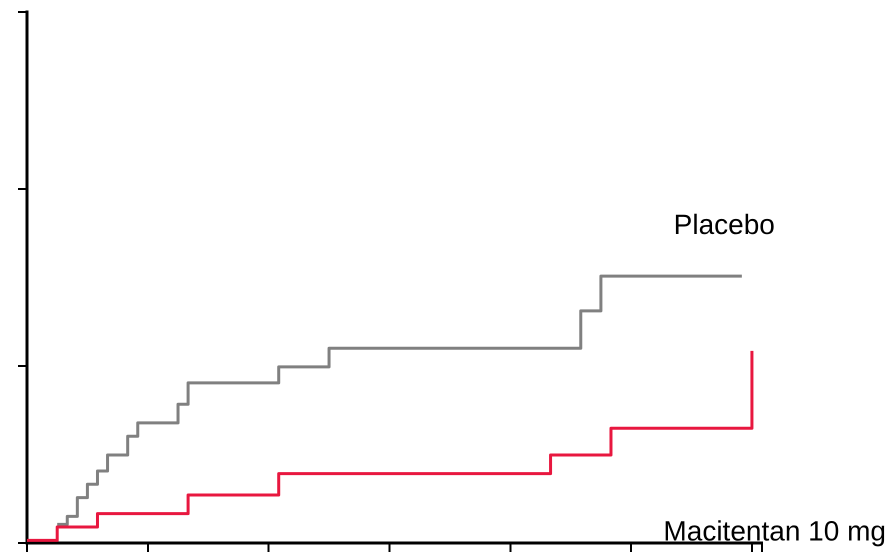  Describe the element at coordinates (724, 224) in the screenshot. I see `series-label: Placebo` at that location.